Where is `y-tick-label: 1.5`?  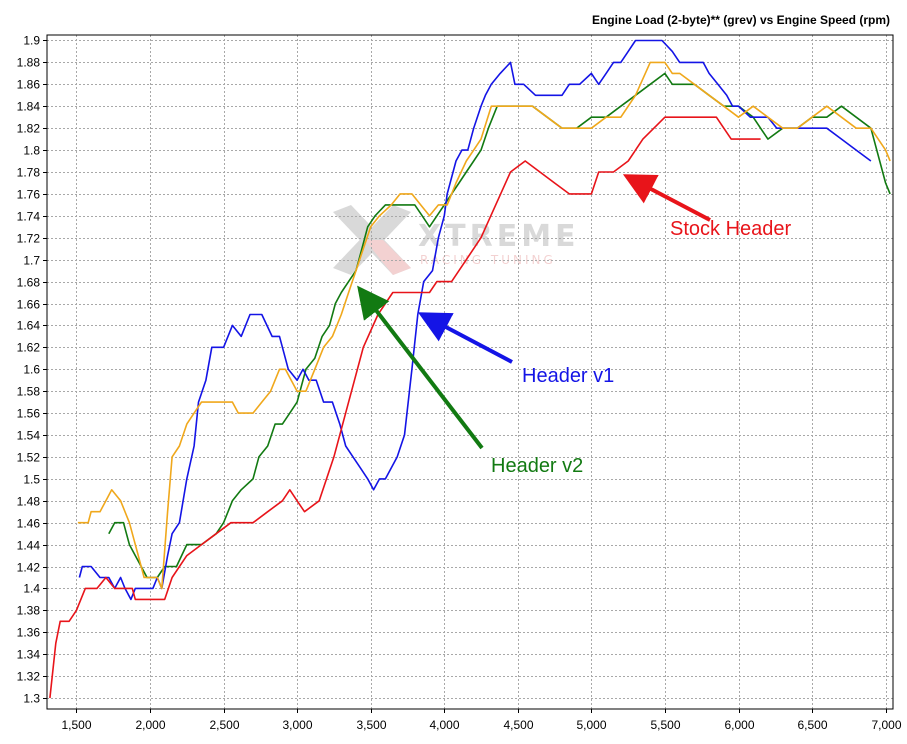
y-tick-label: 1.5 is located at coordinates (31, 480).